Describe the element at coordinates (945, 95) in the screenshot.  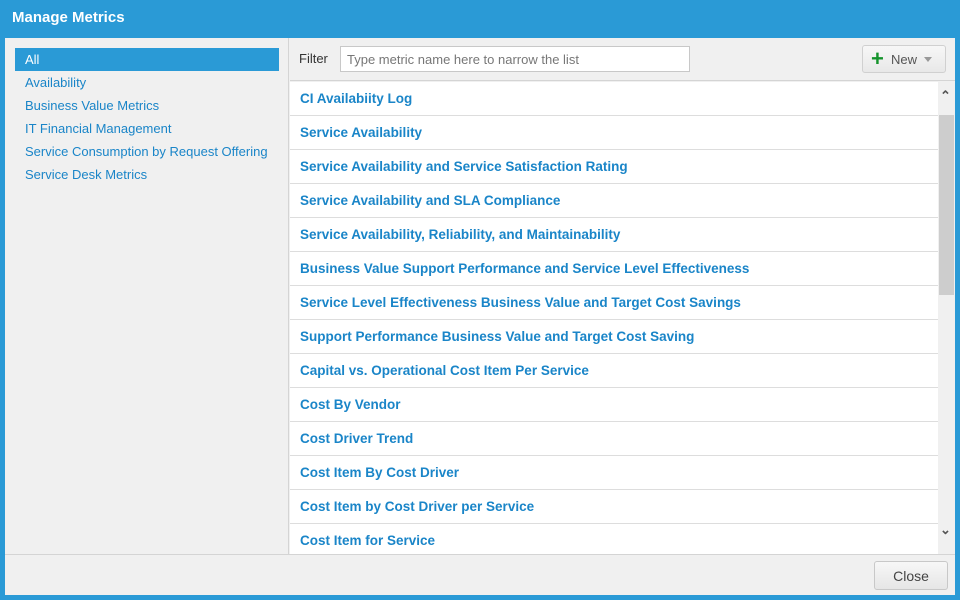
I see `scroll-up-icon: ⌃` at that location.